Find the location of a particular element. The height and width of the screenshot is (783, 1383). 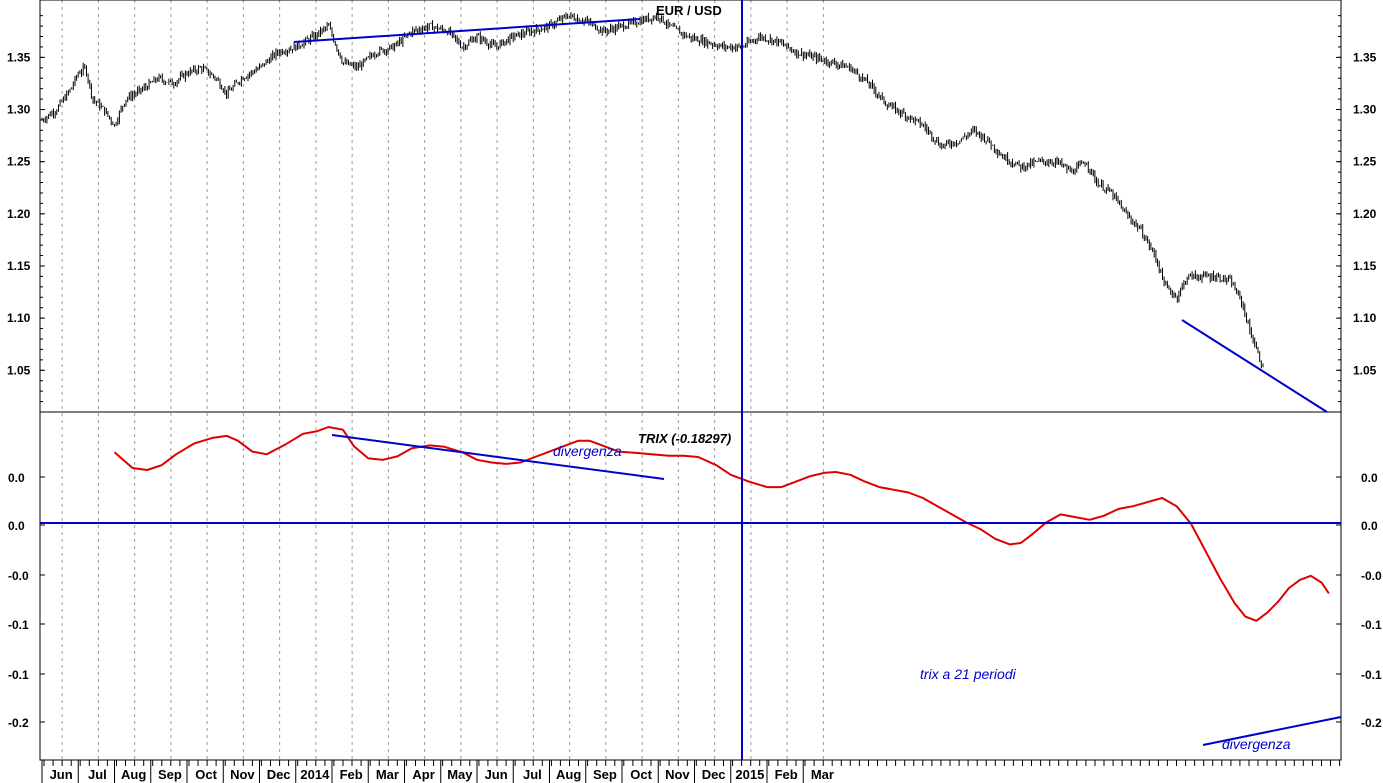

price-y-label-right: 1.05 is located at coordinates (1365, 370).